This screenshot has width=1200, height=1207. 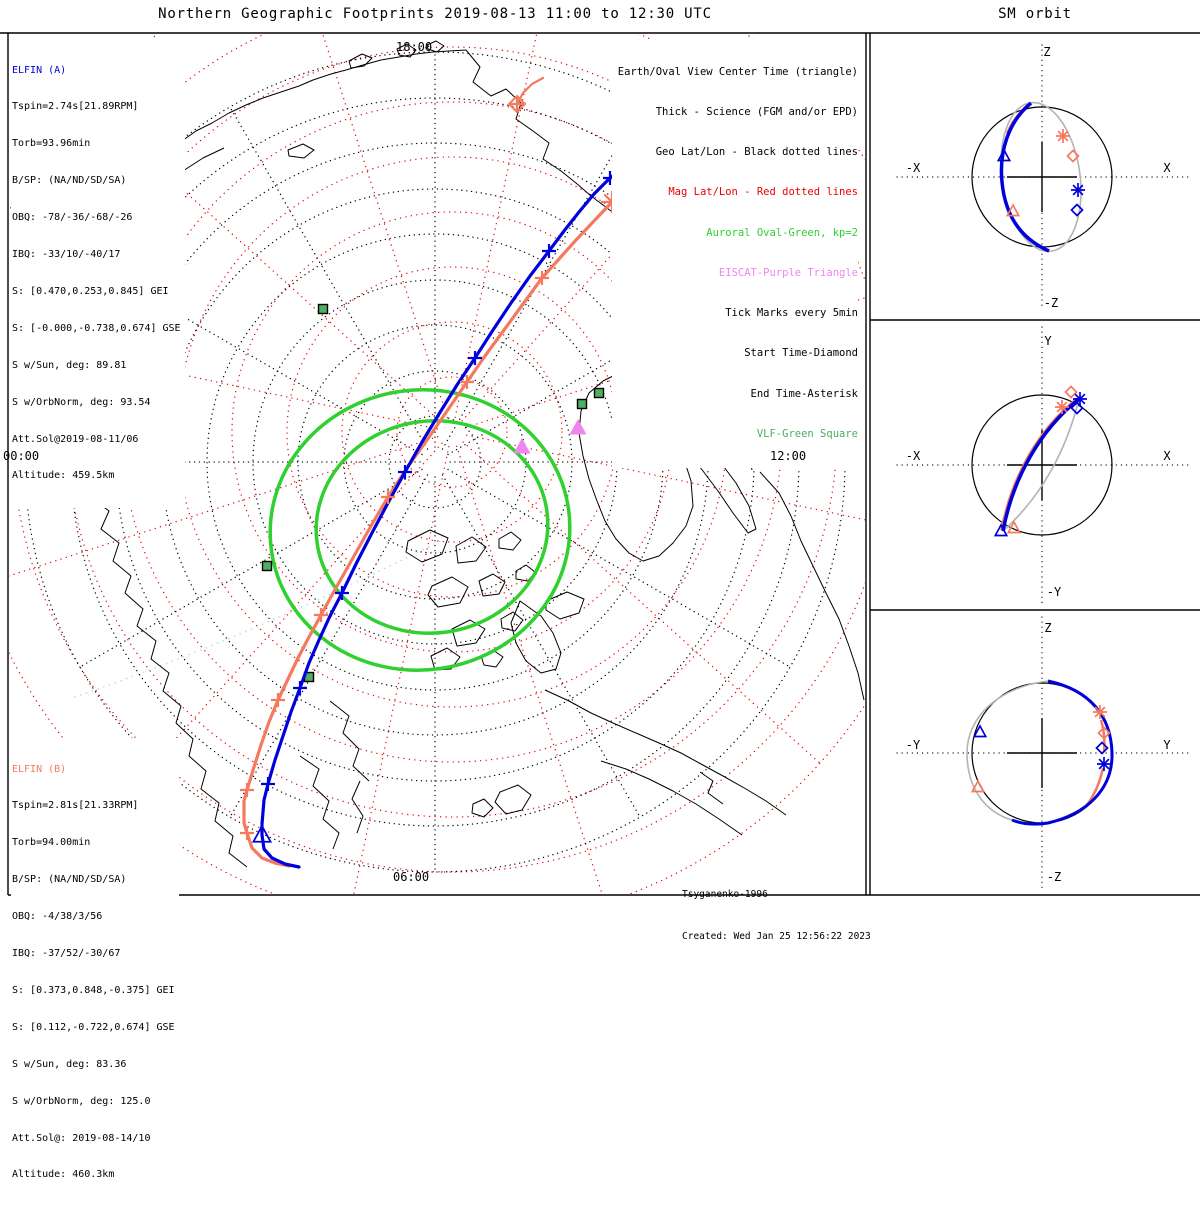 I want to click on auroral-oval, so click(x=420, y=530).